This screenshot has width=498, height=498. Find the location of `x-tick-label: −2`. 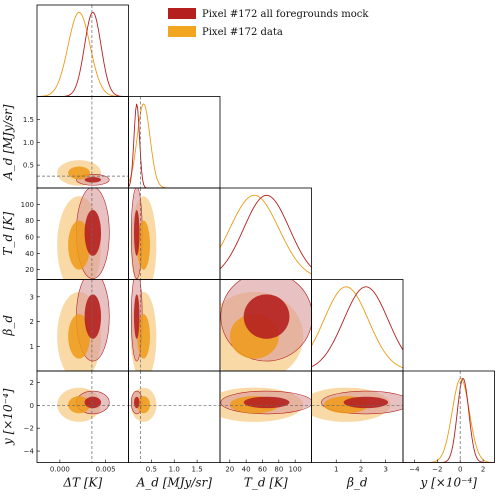

x-tick-label: −2 is located at coordinates (437, 470).